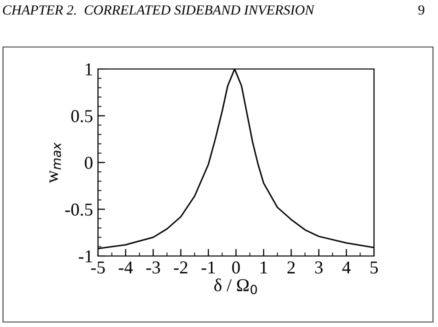 Image resolution: width=438 pixels, height=327 pixels. Describe the element at coordinates (236, 267) in the screenshot. I see `x-tick-label: 0` at that location.